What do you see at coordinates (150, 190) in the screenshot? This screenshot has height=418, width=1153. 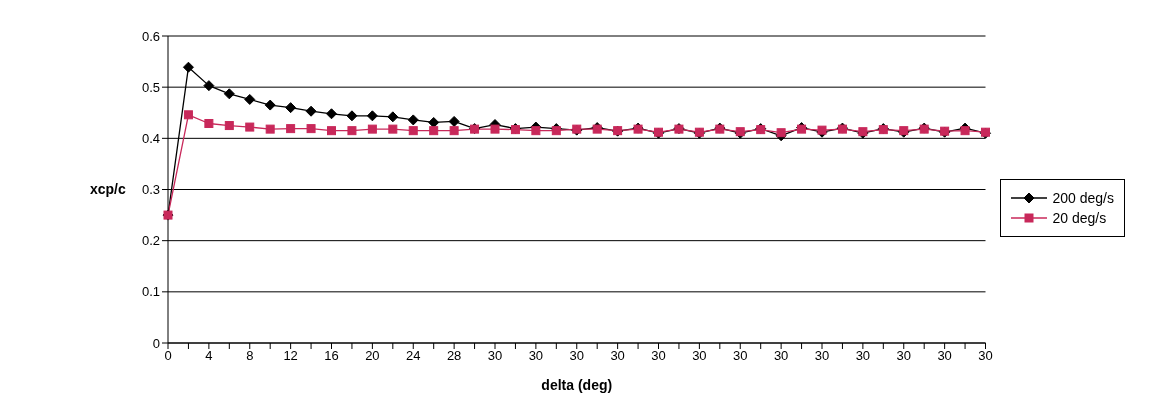 I see `y-tick-label: 0.3` at bounding box center [150, 190].